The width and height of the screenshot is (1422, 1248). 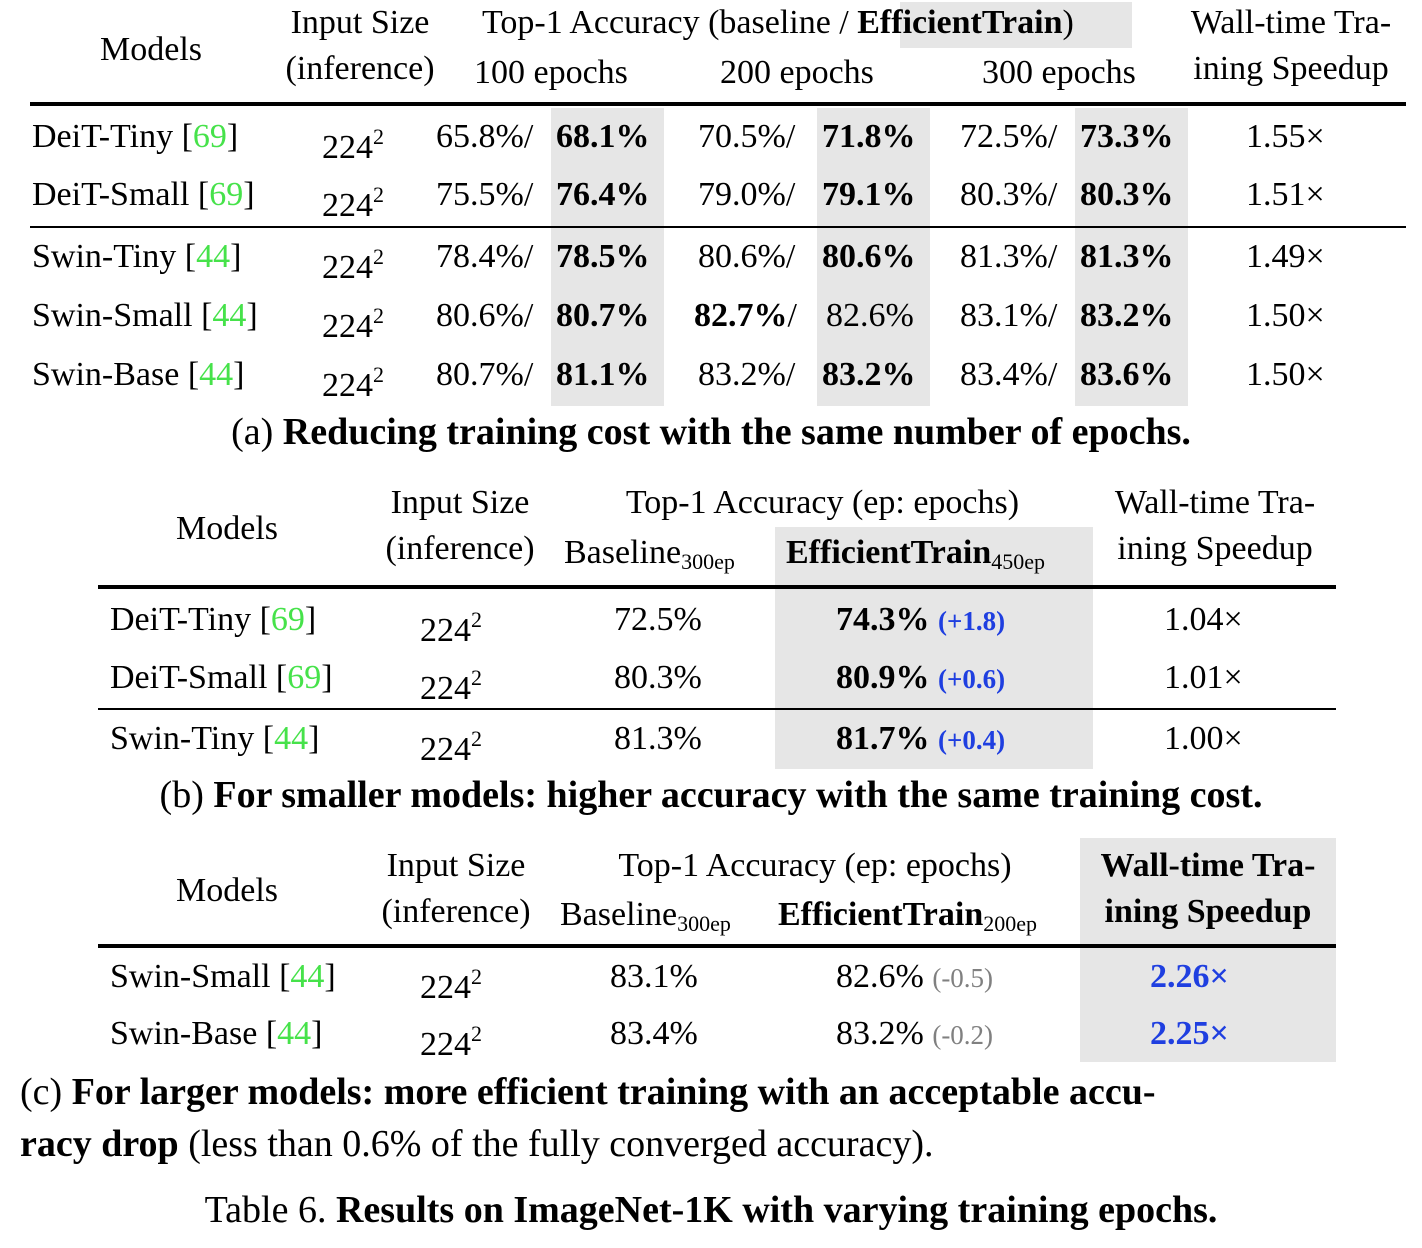 What do you see at coordinates (870, 315) in the screenshot?
I see `efficienttrain-200: 82.6%` at bounding box center [870, 315].